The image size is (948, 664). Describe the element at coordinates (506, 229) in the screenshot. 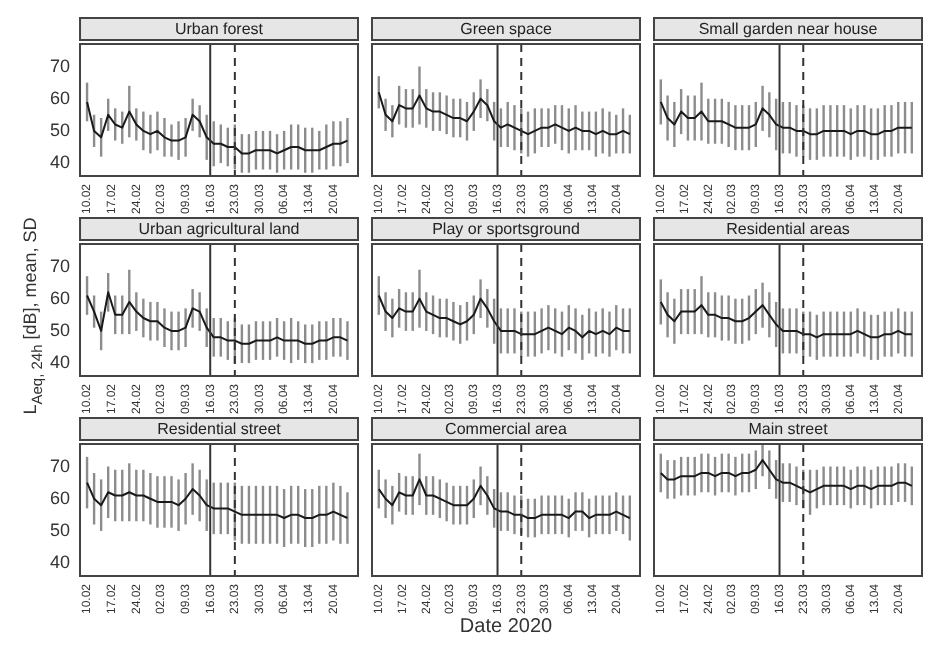

I see `chart-title: Play or sportsground` at that location.